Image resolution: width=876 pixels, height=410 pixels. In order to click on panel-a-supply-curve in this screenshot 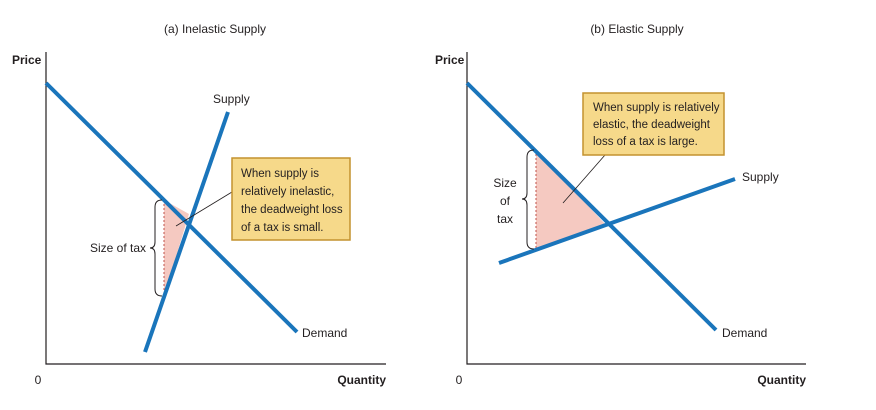, I will do `click(186, 232)`.